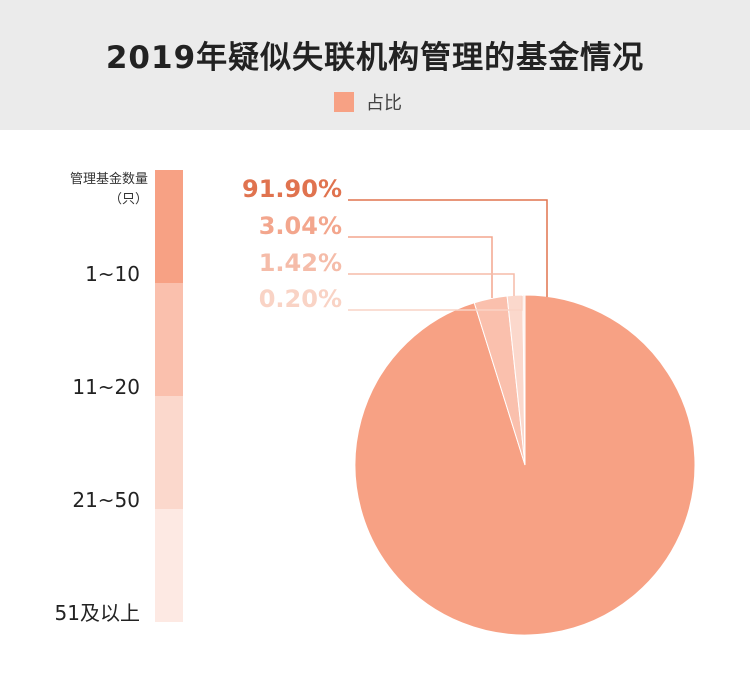 This screenshot has height=683, width=750. What do you see at coordinates (292, 189) in the screenshot?
I see `value-label-1: 91.90%` at bounding box center [292, 189].